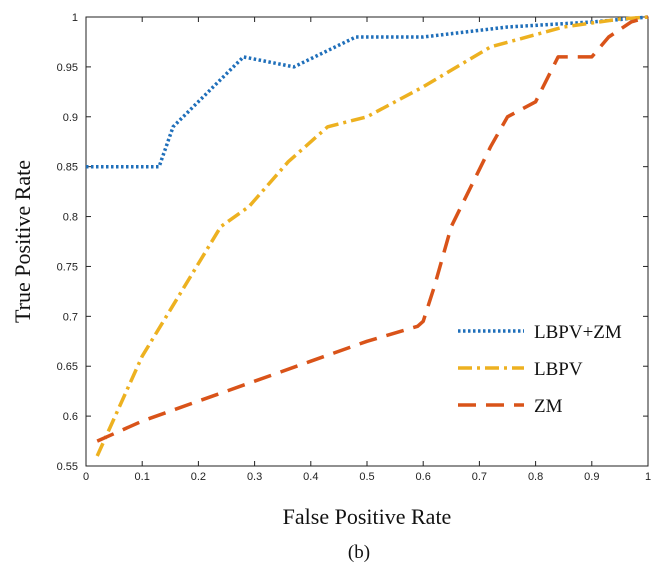  What do you see at coordinates (75, 18) in the screenshot?
I see `y-tick-label: 1` at bounding box center [75, 18].